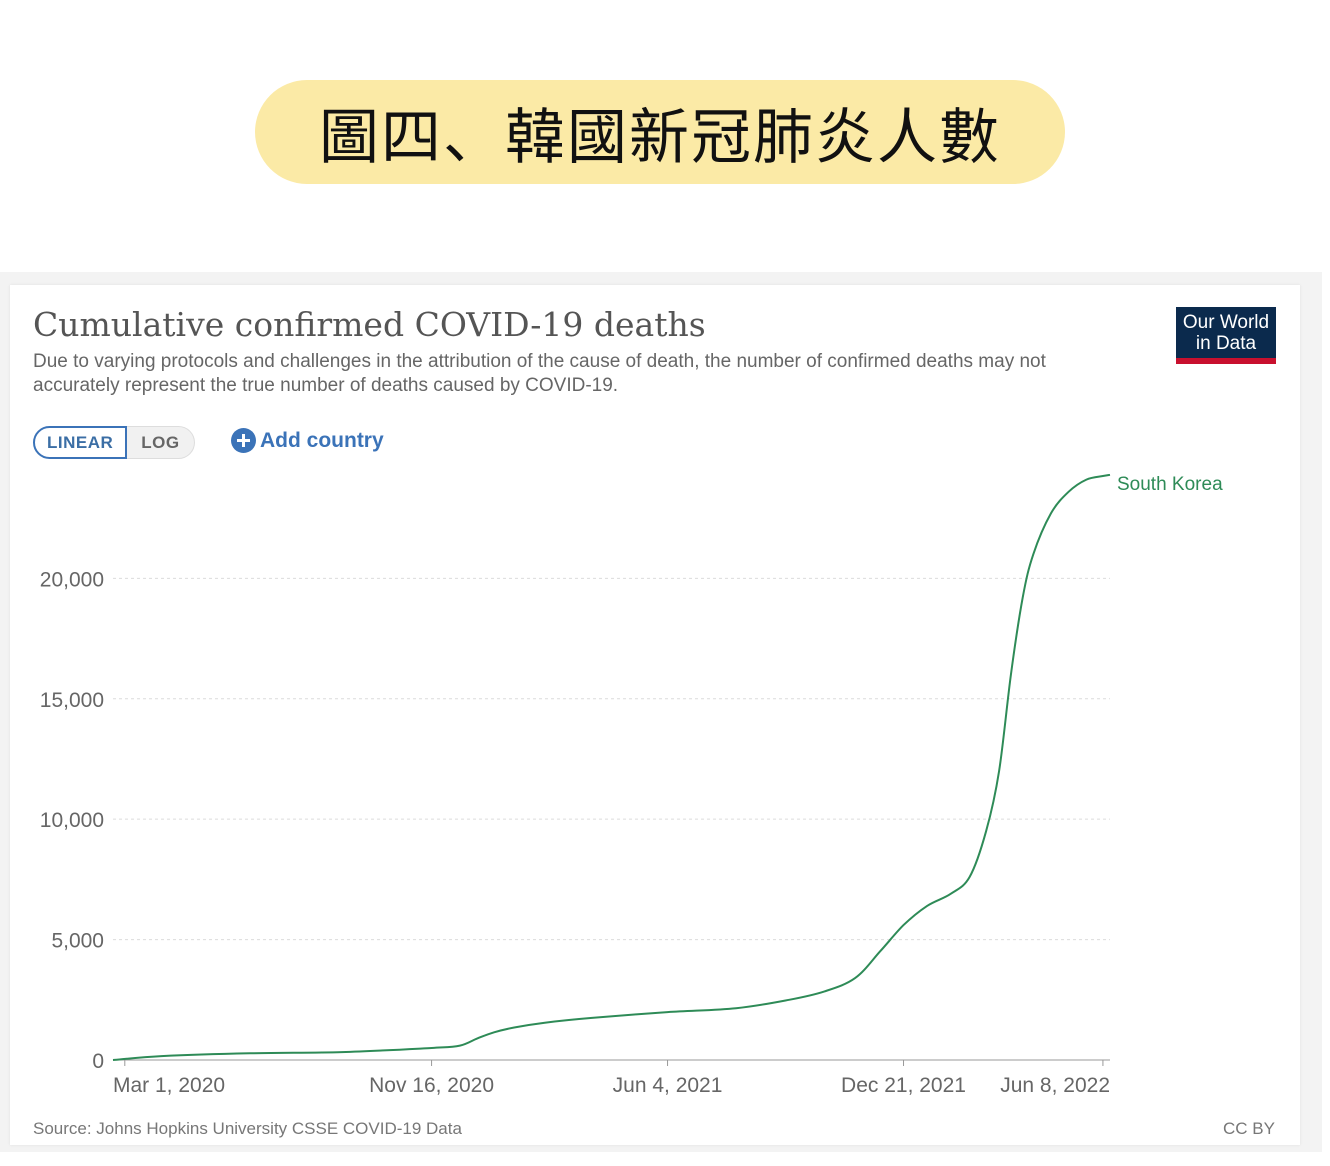 Image resolution: width=1330 pixels, height=1166 pixels. I want to click on owid-logo: Our World in Data, so click(1226, 335).